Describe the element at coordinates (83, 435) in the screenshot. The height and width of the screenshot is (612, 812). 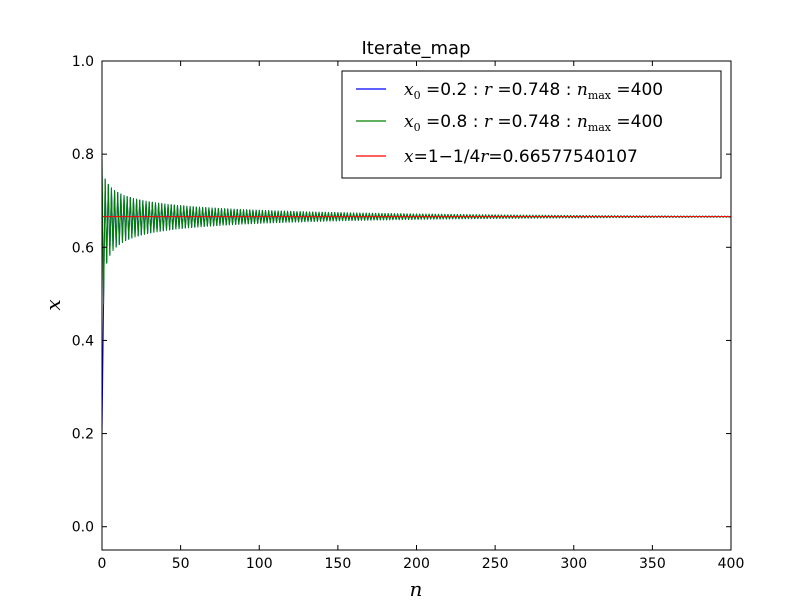
I see `y-tick-label: 0.2` at that location.